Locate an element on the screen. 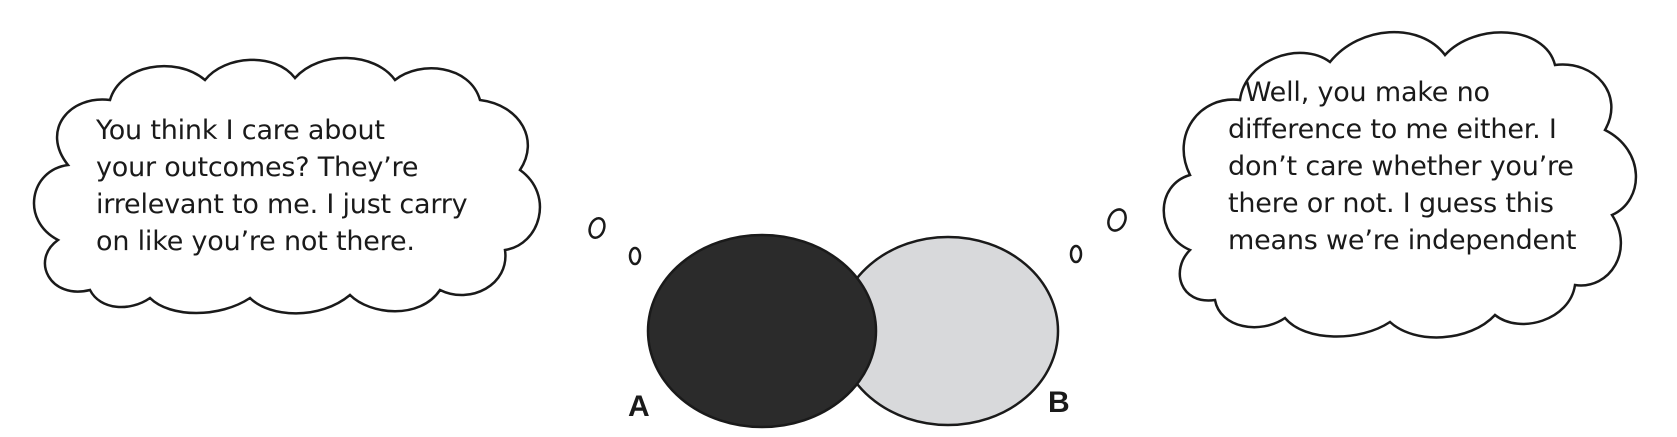 This screenshot has width=1677, height=437. thought-b-line: don’t care whether you’re is located at coordinates (1401, 166).